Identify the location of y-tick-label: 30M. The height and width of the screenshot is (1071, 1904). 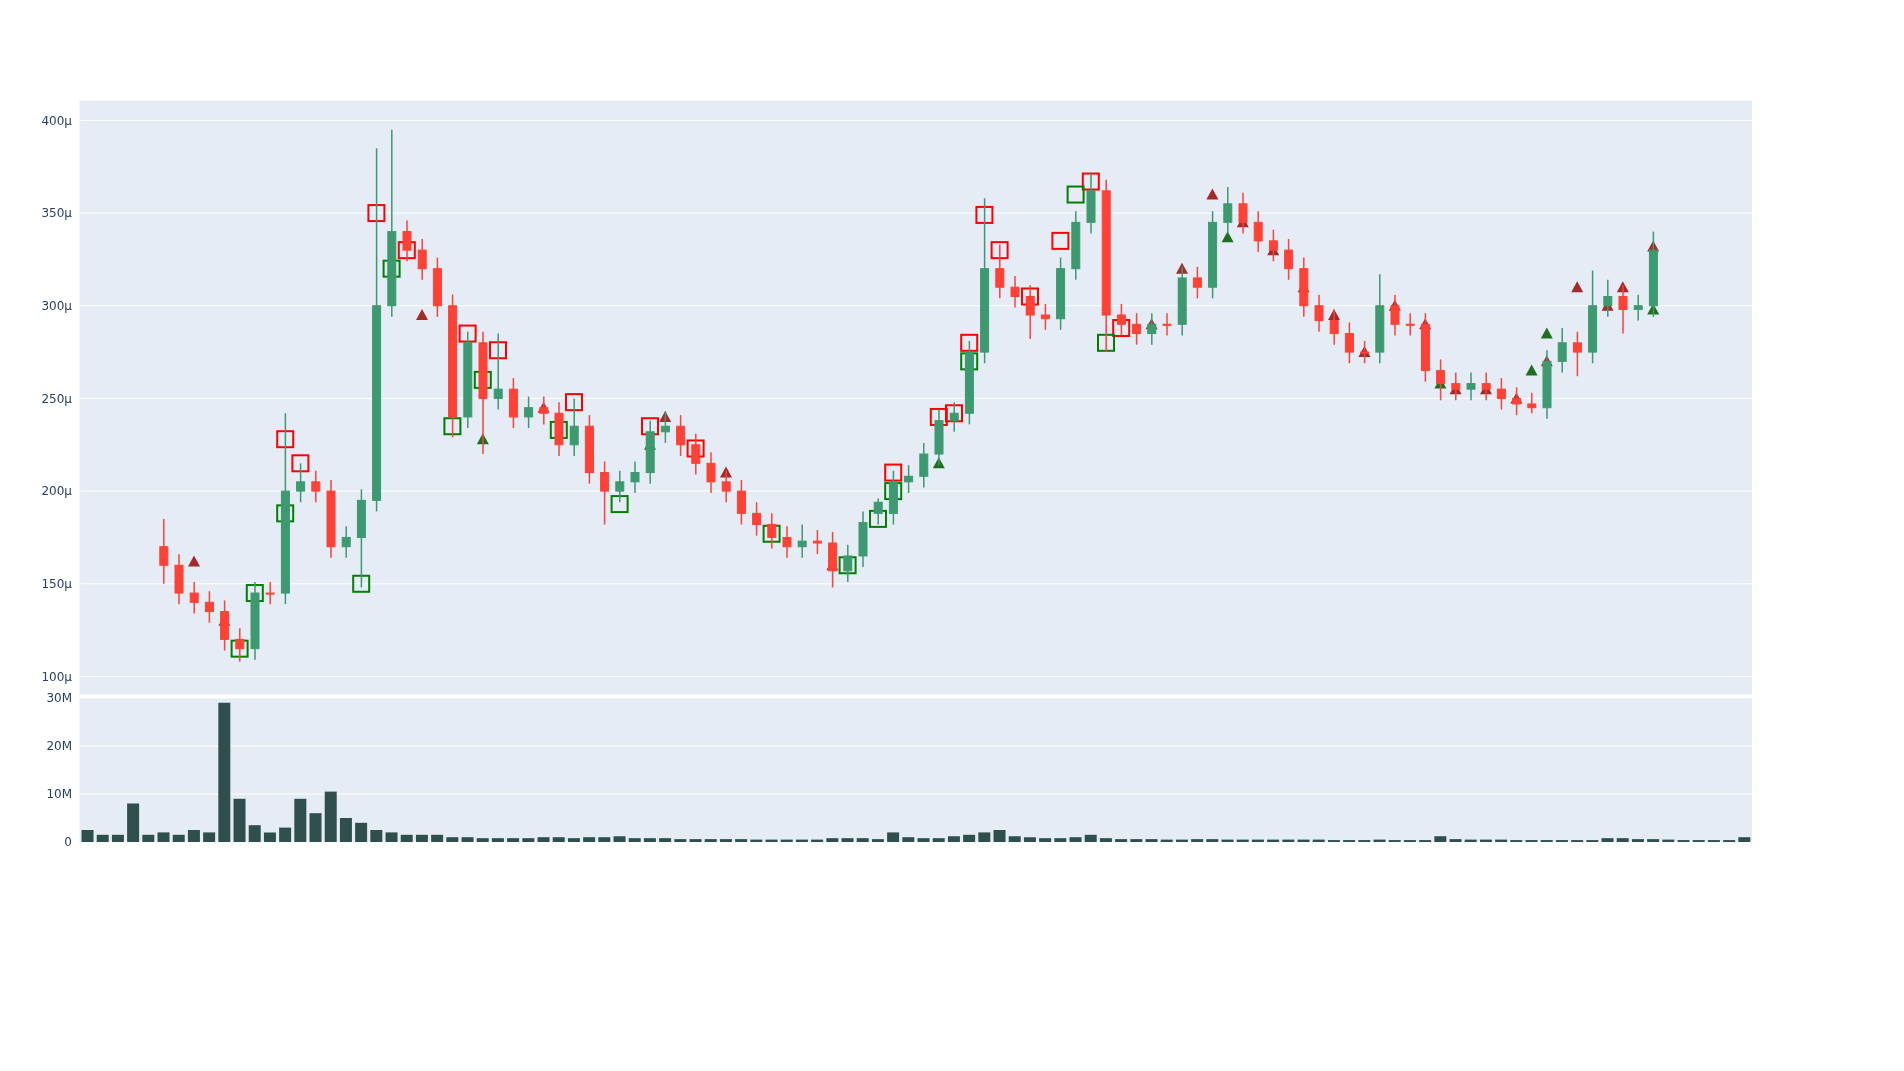
(59, 698).